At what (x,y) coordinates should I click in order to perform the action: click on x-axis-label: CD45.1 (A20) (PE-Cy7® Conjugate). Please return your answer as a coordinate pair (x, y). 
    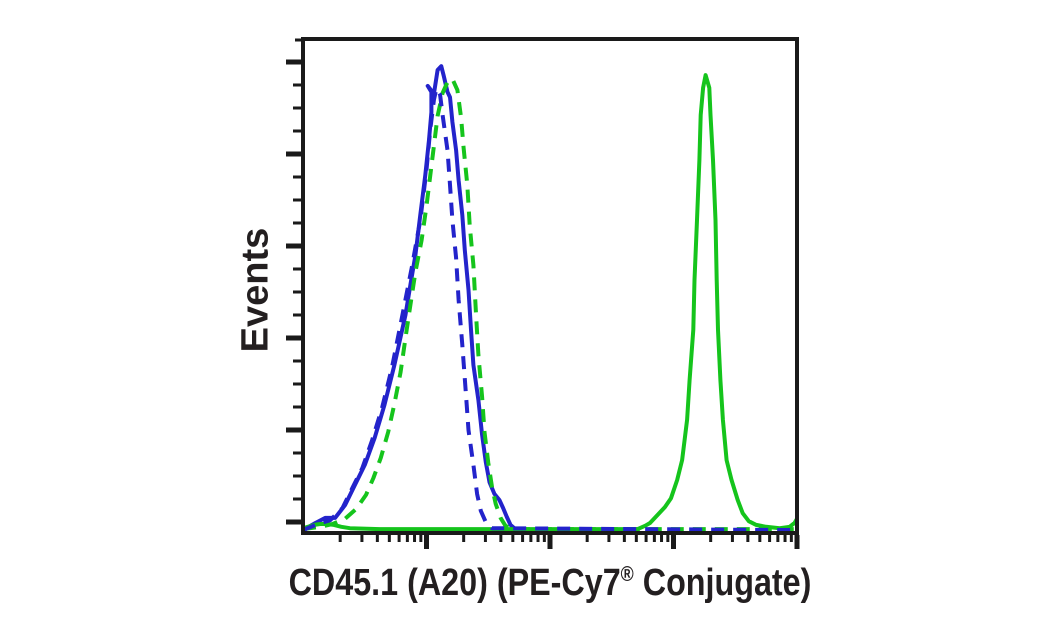
    Looking at the image, I should click on (550, 583).